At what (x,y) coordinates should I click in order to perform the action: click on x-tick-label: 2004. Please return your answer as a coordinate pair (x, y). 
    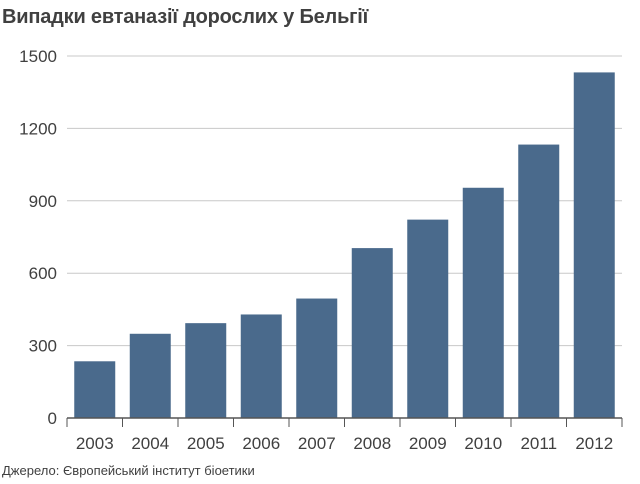
    Looking at the image, I should click on (150, 443).